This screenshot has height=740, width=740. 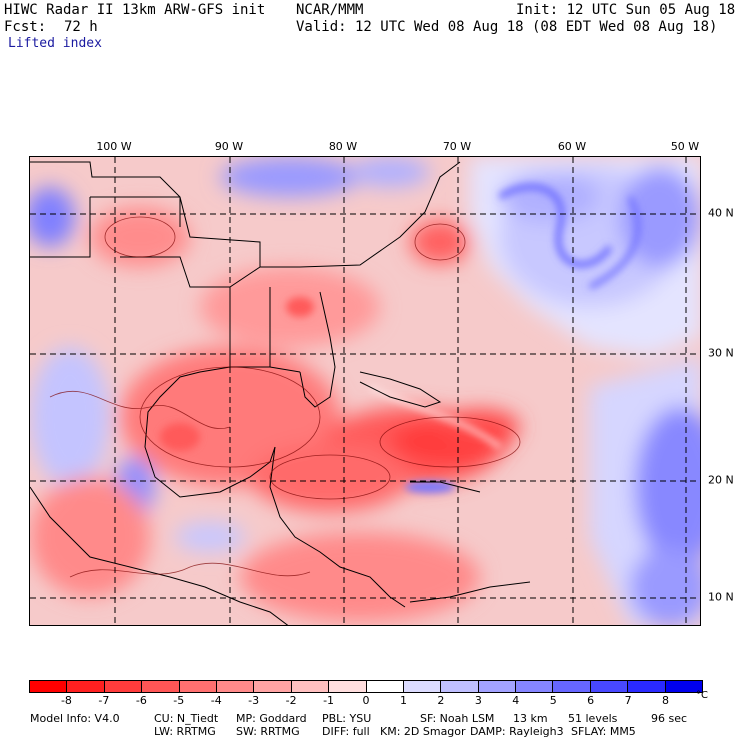 I want to click on colorbar-unit: °C, so click(x=702, y=695).